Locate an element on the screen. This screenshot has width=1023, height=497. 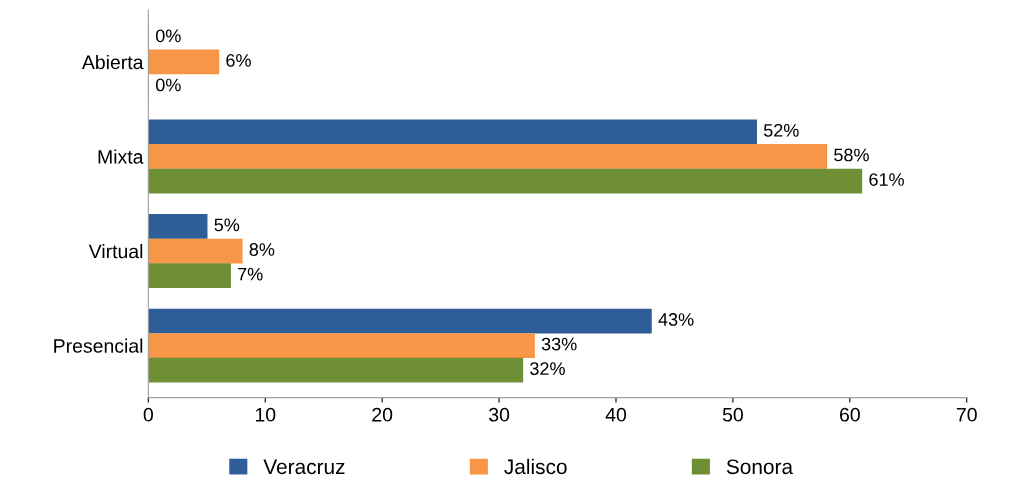
data-label: 33% is located at coordinates (559, 344).